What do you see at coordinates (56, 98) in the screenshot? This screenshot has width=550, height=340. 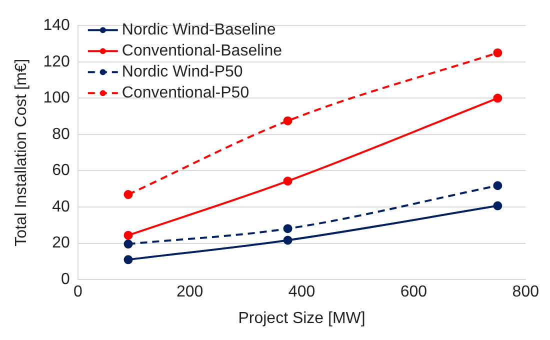 I see `y-tick-label: 100` at bounding box center [56, 98].